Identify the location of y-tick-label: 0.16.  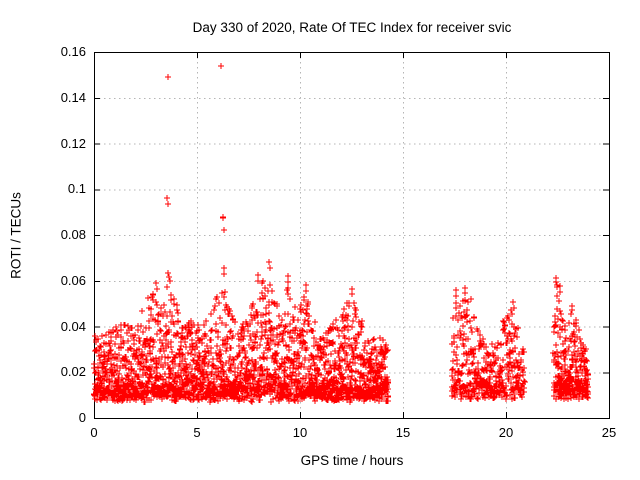
(73, 51).